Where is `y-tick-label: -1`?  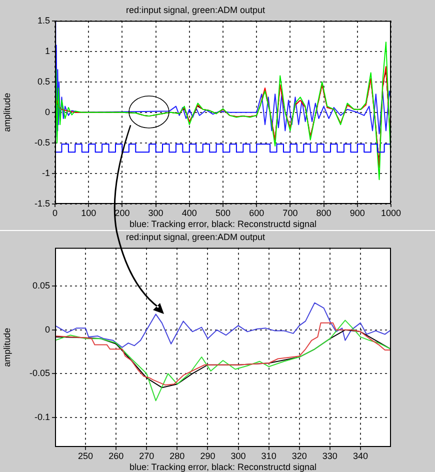 y-tick-label: -1 is located at coordinates (46, 173).